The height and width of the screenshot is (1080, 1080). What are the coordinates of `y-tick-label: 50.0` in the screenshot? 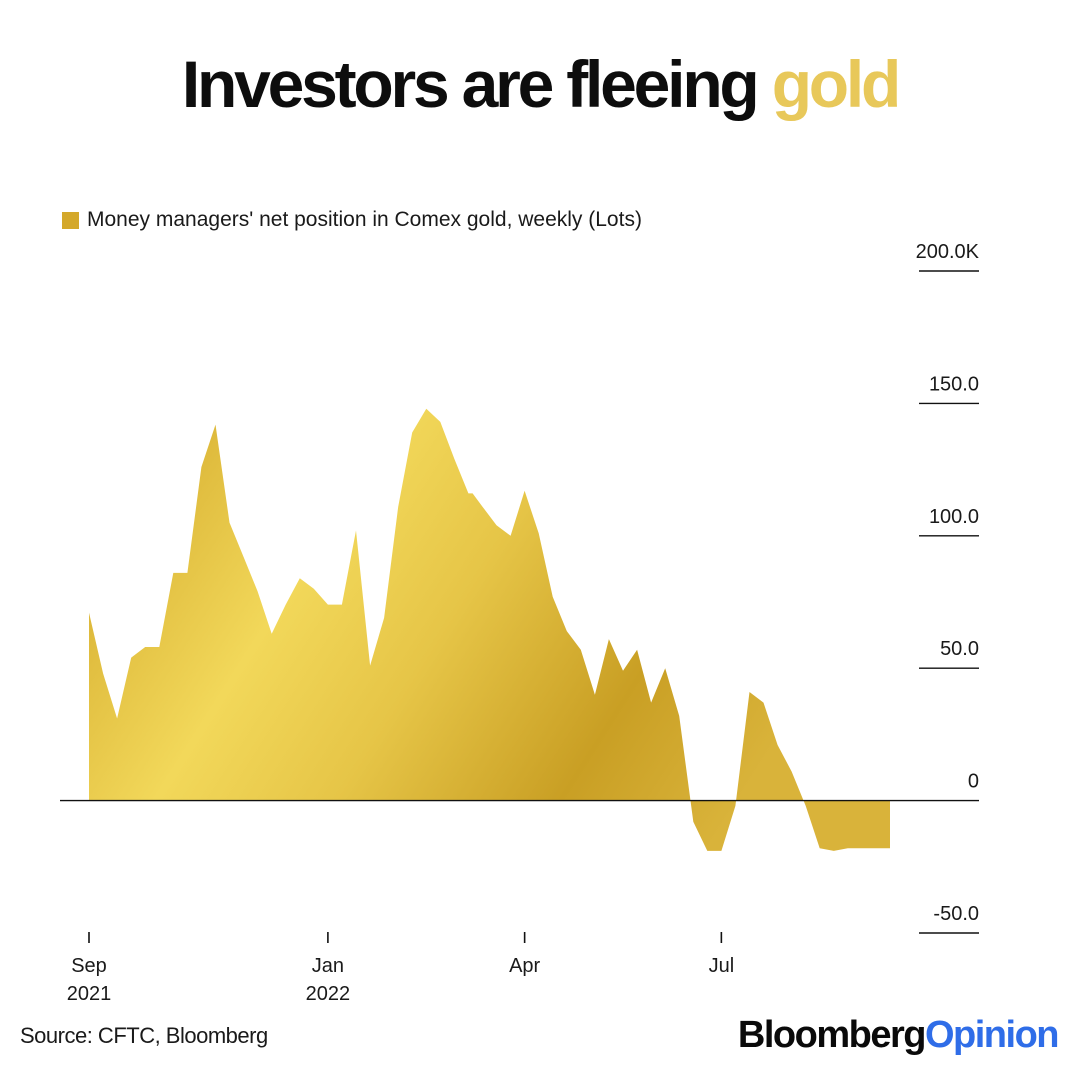 It's located at (959, 649).